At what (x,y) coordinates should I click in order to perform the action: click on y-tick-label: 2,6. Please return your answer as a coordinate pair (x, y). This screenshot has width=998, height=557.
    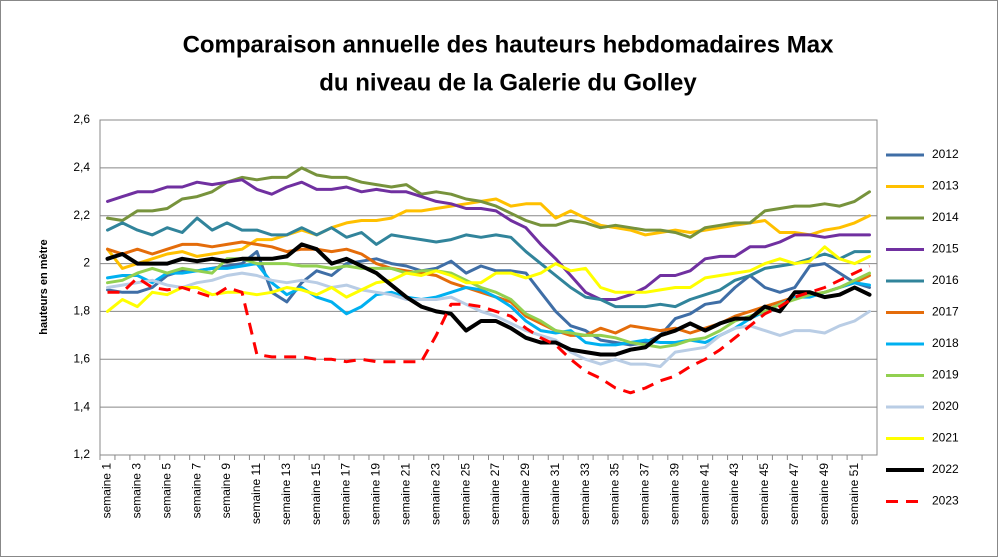
    Looking at the image, I should click on (81, 119).